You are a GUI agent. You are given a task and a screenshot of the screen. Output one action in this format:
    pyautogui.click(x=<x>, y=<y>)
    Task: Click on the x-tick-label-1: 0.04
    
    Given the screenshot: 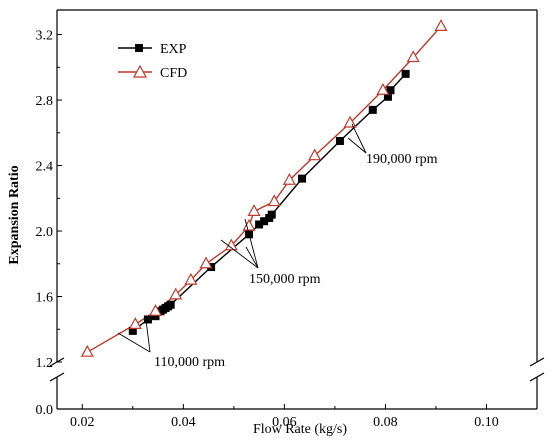 What is the action you would take?
    pyautogui.click(x=183, y=422)
    